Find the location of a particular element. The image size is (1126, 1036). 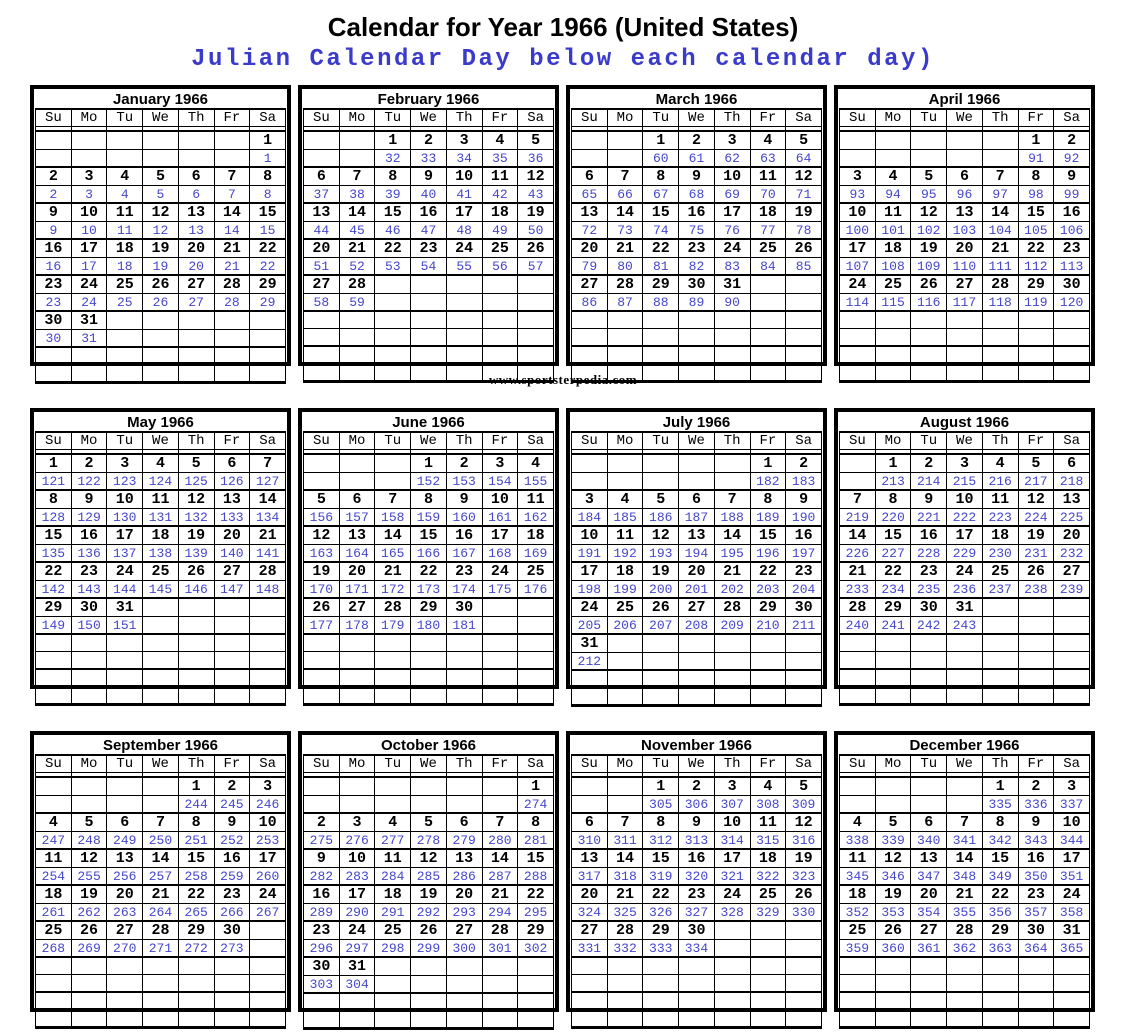

julian-cell: 37 is located at coordinates (321, 194).